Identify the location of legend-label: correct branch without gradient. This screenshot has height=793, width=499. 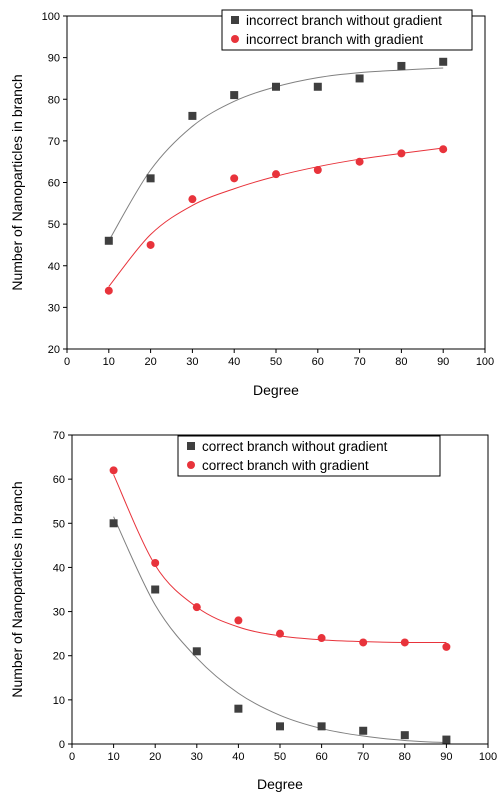
(295, 446).